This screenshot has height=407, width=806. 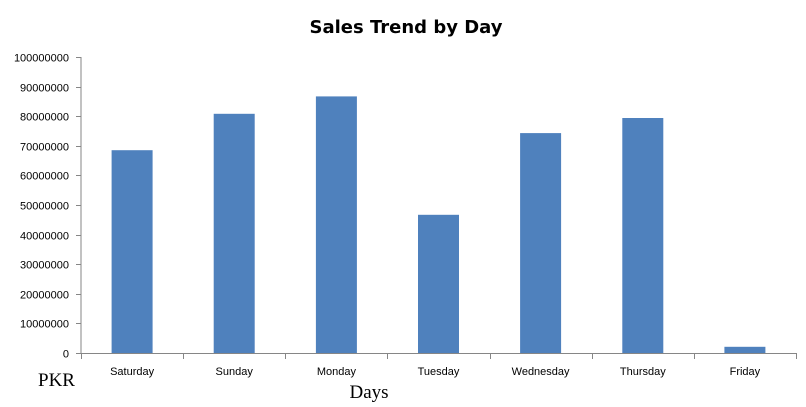 I want to click on bar-thursday, so click(x=643, y=235).